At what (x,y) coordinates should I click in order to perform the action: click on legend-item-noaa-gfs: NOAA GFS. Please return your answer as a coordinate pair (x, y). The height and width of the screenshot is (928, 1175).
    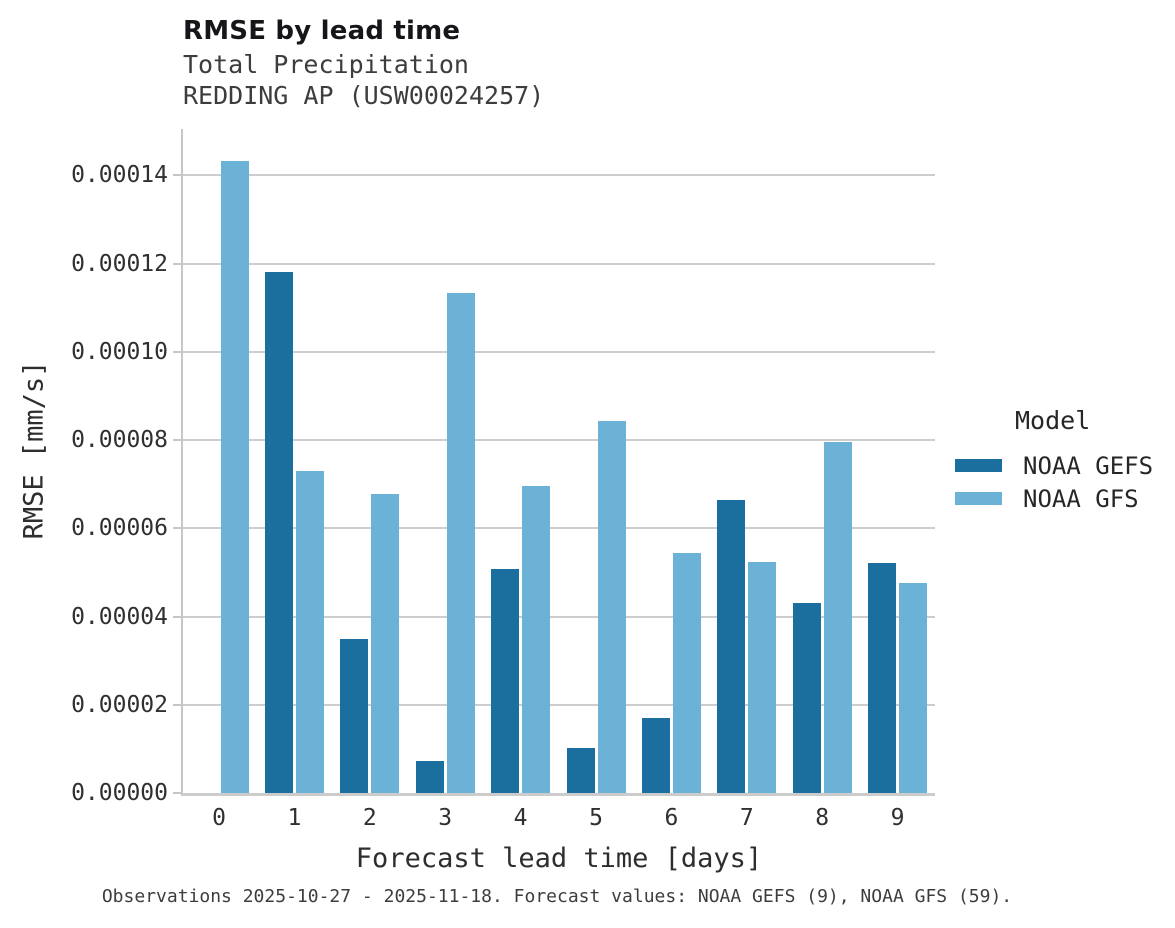
    Looking at the image, I should click on (1065, 498).